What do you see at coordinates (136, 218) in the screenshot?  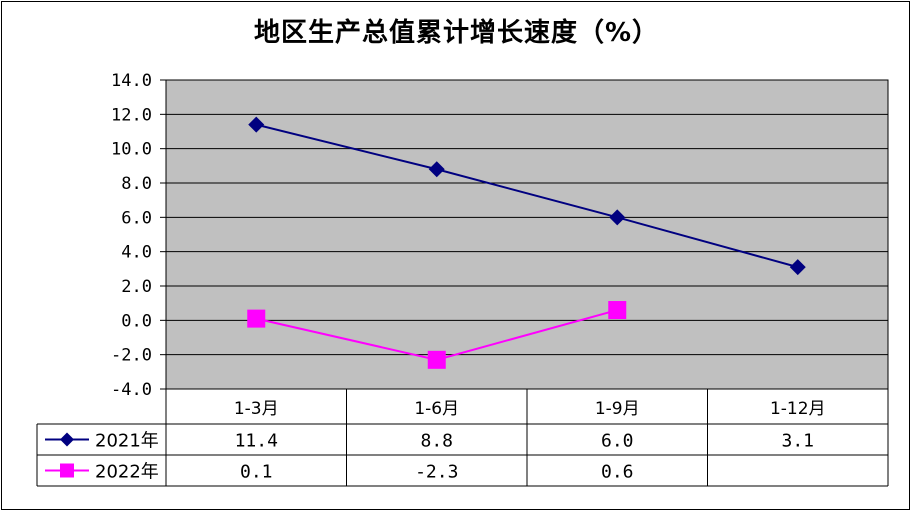 I see `y-tick-label: 6.0` at bounding box center [136, 218].